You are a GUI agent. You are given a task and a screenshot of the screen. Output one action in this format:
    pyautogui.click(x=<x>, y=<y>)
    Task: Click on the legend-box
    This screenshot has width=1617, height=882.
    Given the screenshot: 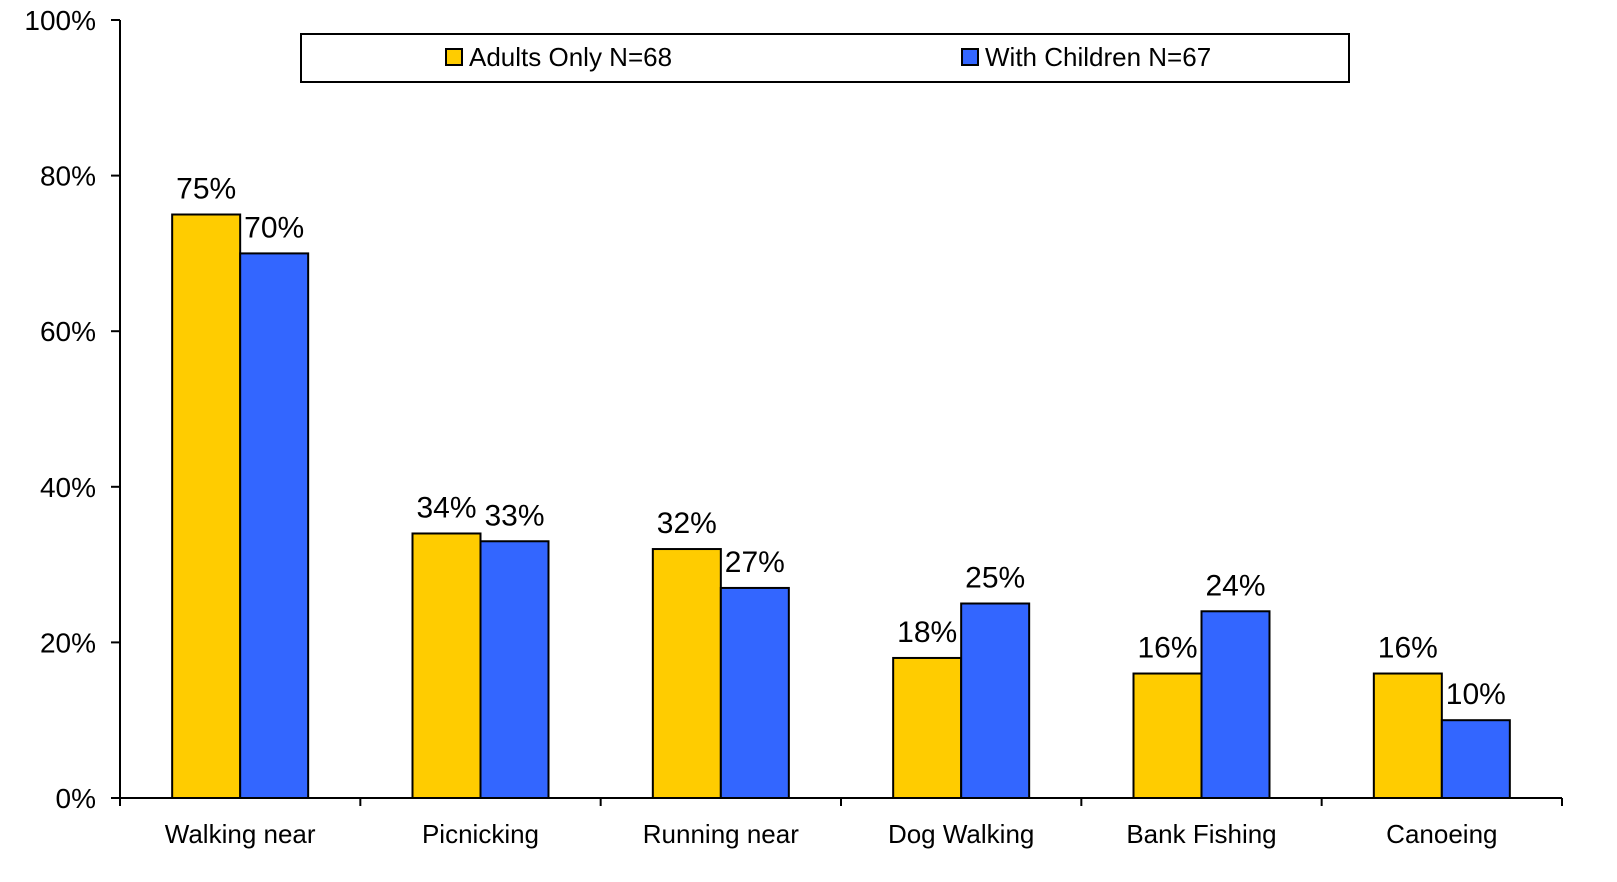 What is the action you would take?
    pyautogui.click(x=825, y=58)
    